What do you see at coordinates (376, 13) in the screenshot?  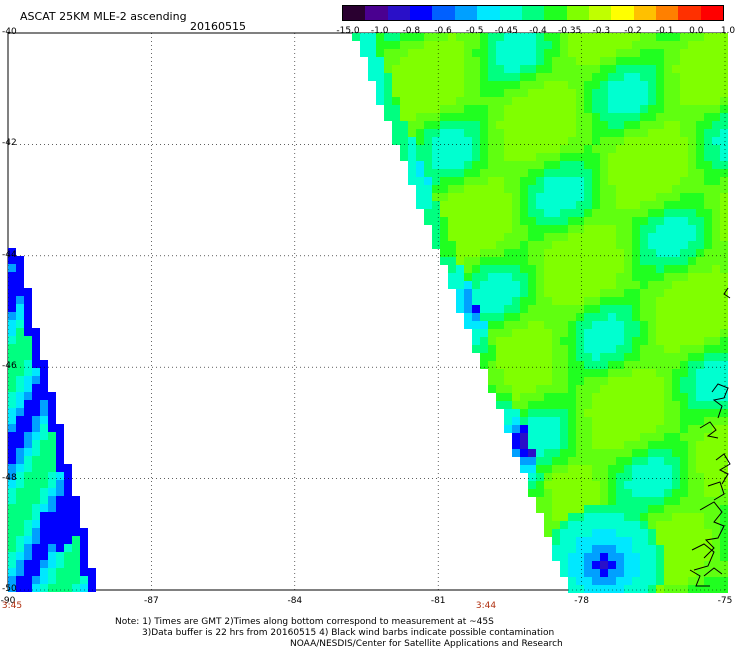 I see `colorbar-segment` at bounding box center [376, 13].